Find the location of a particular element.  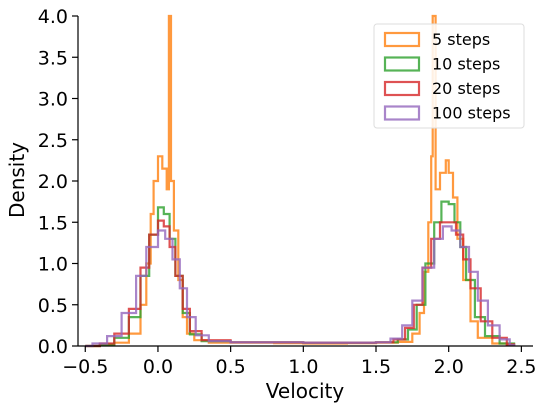

y-axis-title: Density is located at coordinates (17, 180).